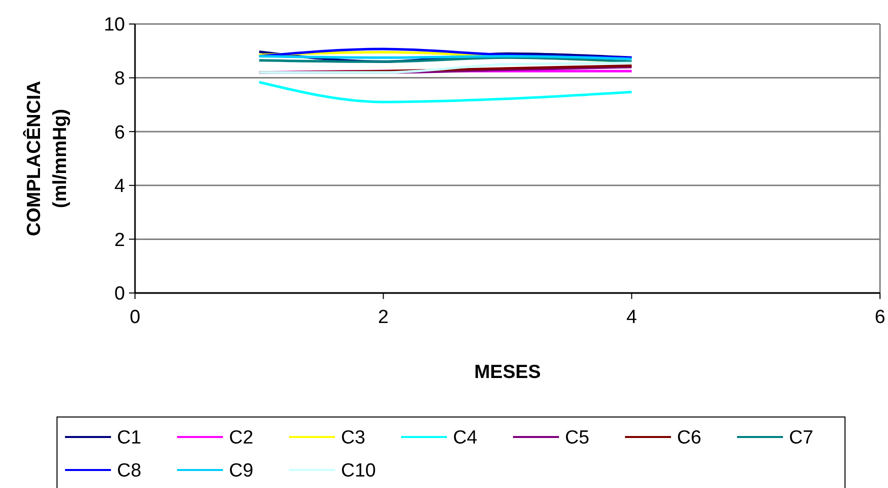  I want to click on legend-label: C8, so click(129, 471).